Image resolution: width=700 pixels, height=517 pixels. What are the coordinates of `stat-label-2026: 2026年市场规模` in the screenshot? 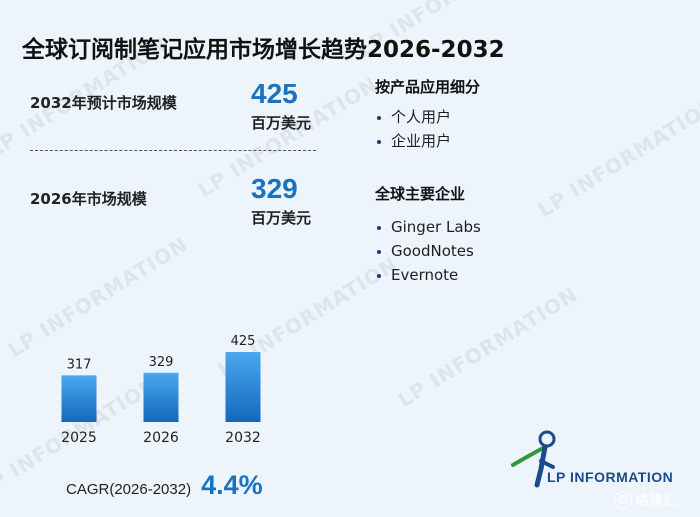 It's located at (88, 199).